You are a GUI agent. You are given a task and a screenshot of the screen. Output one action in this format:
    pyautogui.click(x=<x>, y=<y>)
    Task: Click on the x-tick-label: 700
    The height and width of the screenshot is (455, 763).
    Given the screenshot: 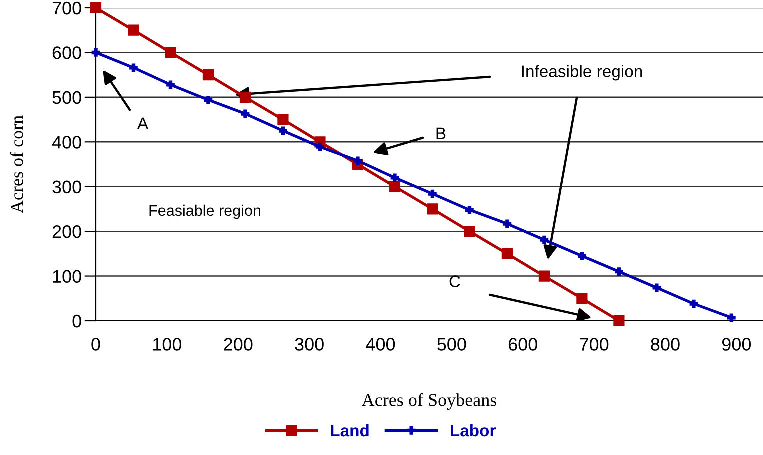 What is the action you would take?
    pyautogui.click(x=594, y=344)
    